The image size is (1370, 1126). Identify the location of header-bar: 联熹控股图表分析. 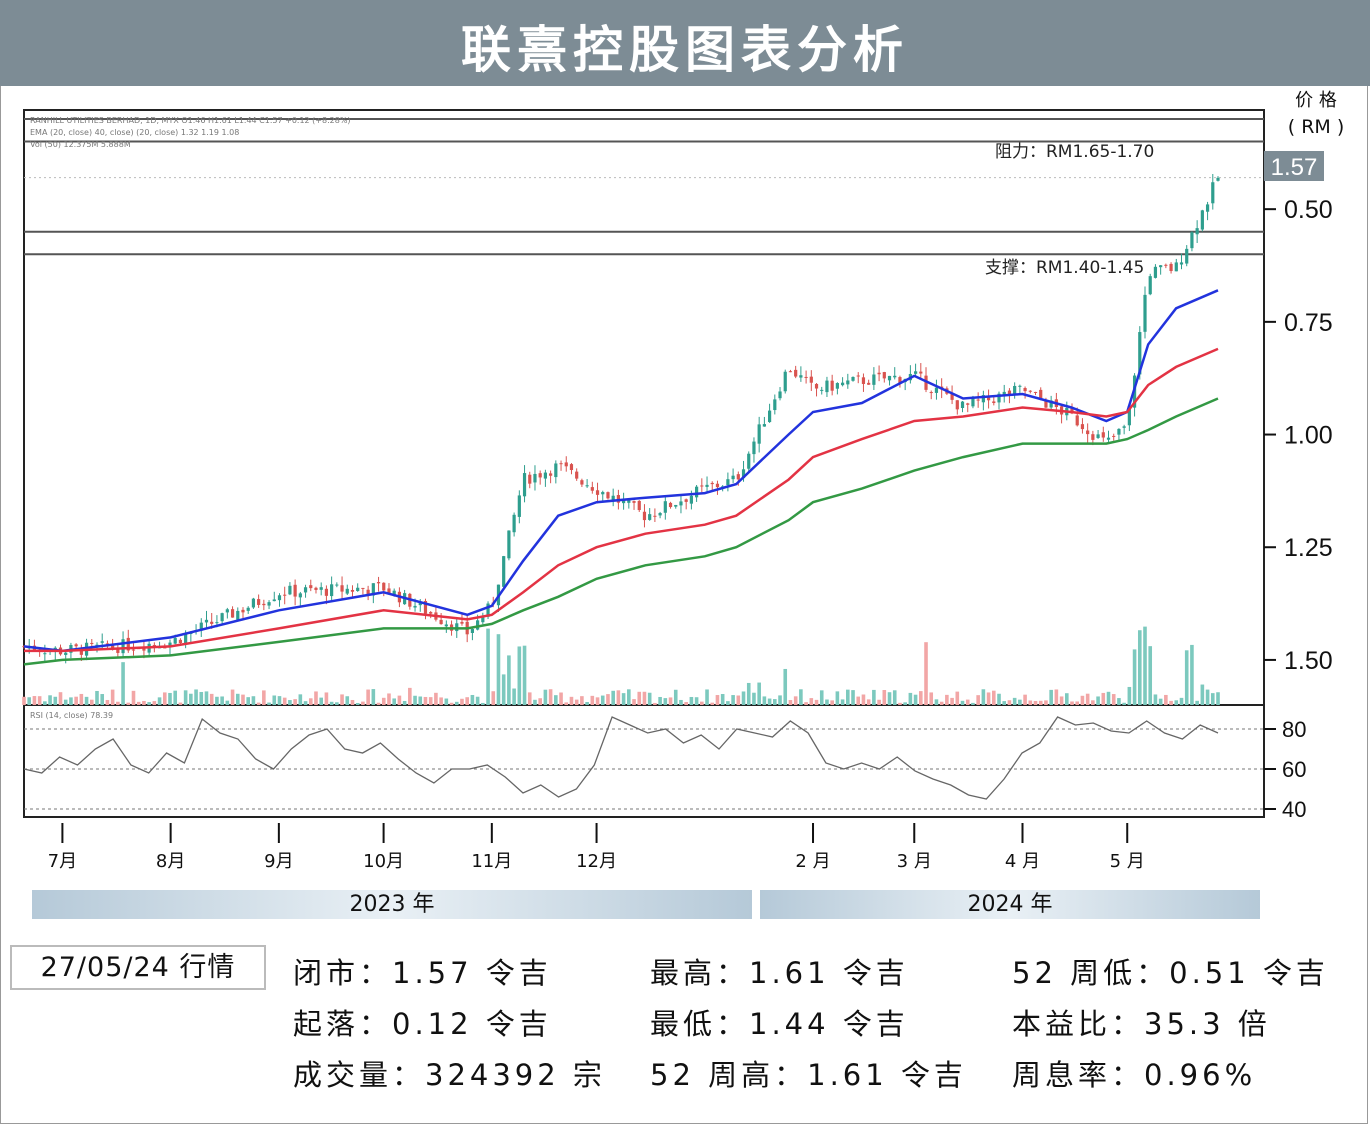
(685, 43).